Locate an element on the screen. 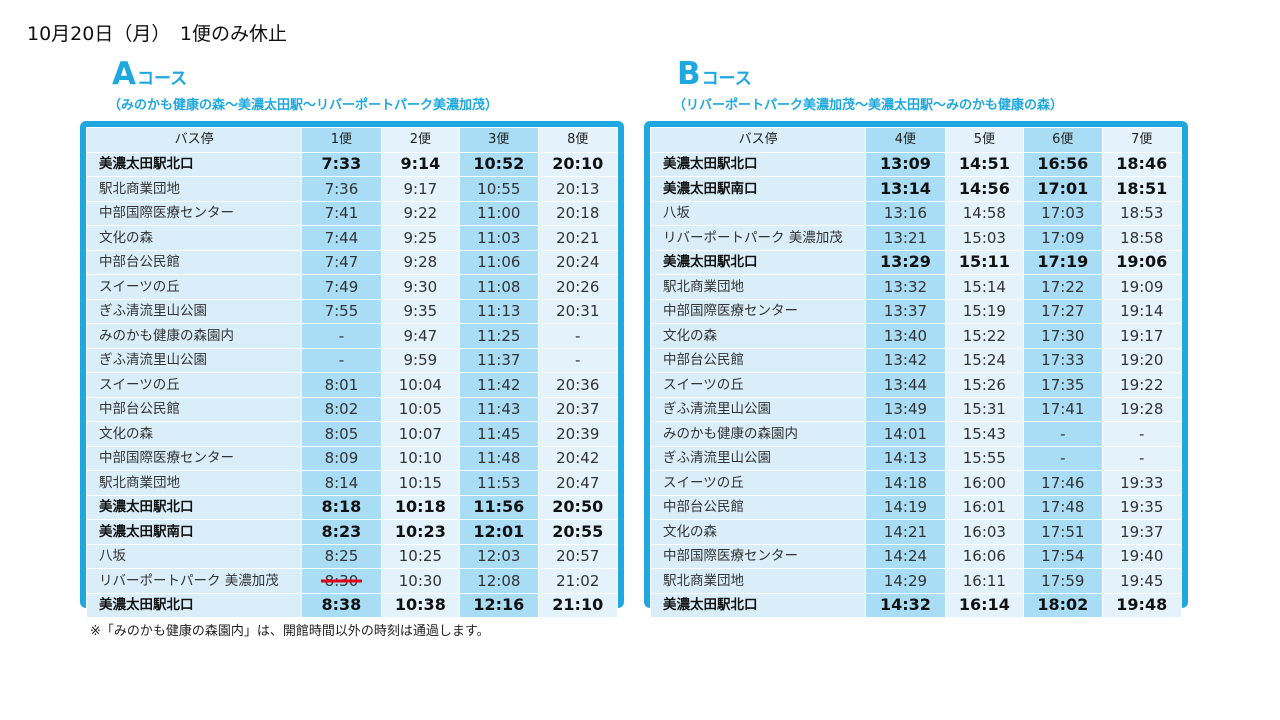 This screenshot has height=720, width=1280. departure-time: 11:06 is located at coordinates (499, 262).